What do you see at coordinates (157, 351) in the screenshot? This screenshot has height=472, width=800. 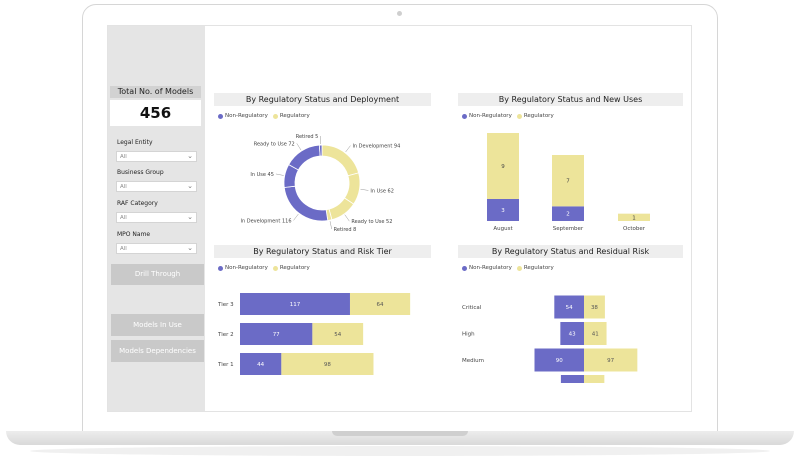 I see `models-dependencies-button: Models Dependencies` at bounding box center [157, 351].